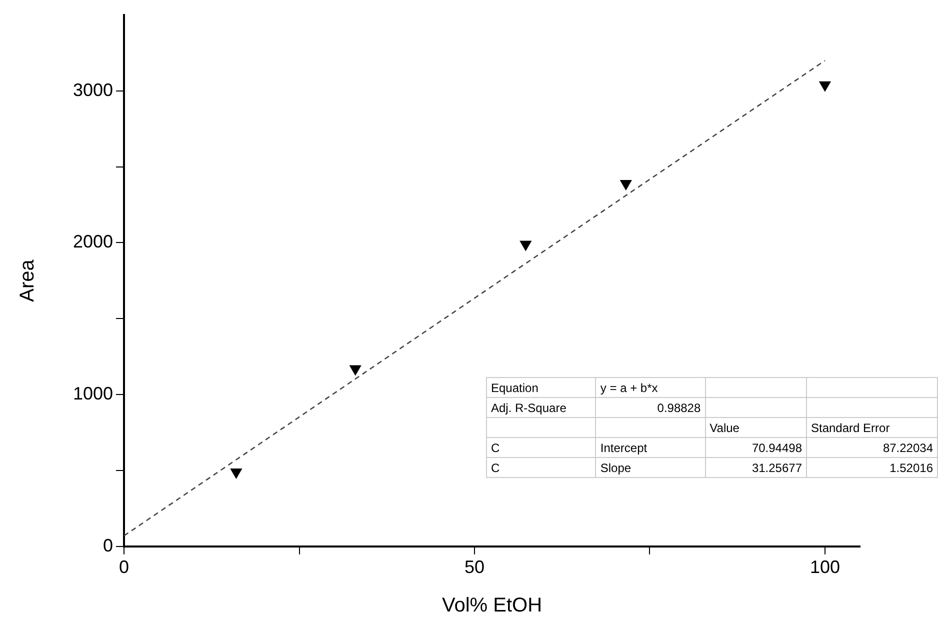 Image resolution: width=938 pixels, height=630 pixels. Describe the element at coordinates (93, 242) in the screenshot. I see `y-tick-label: 2000` at that location.